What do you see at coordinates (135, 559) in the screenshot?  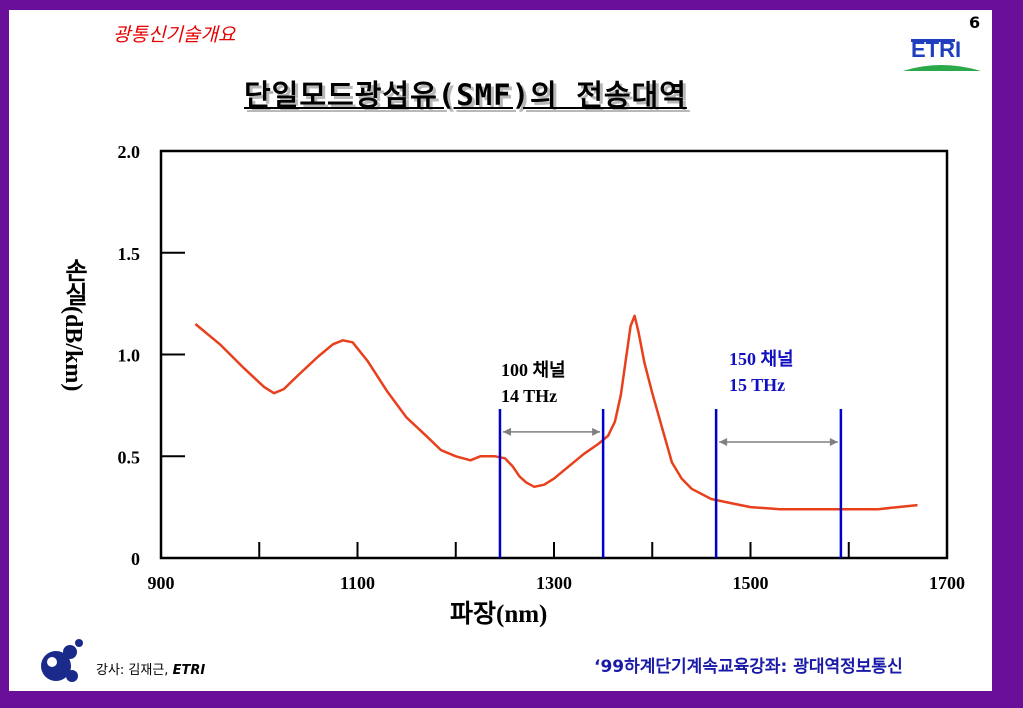 I see `y-tick-label: 0` at bounding box center [135, 559].